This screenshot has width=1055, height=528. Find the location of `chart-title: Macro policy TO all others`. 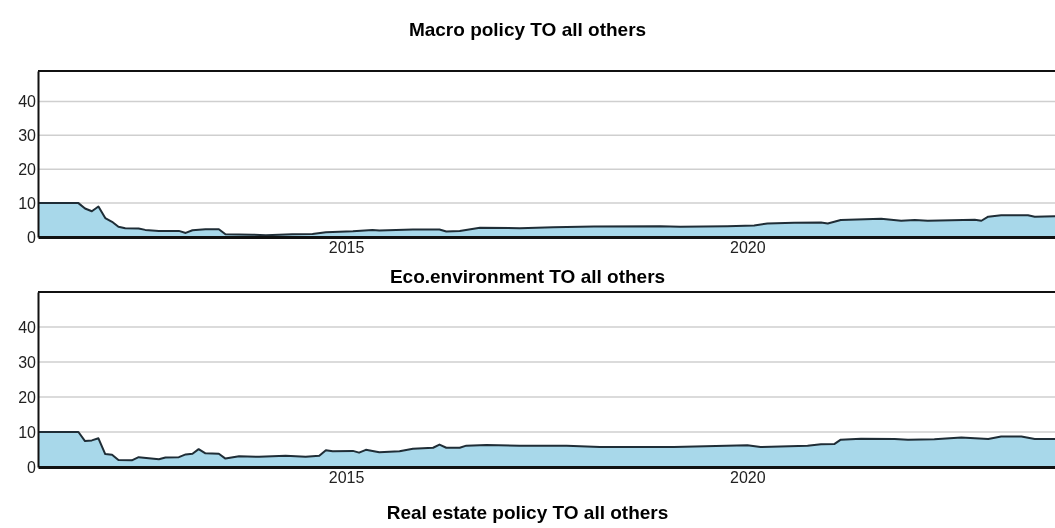

chart-title: Macro policy TO all others is located at coordinates (527, 29).